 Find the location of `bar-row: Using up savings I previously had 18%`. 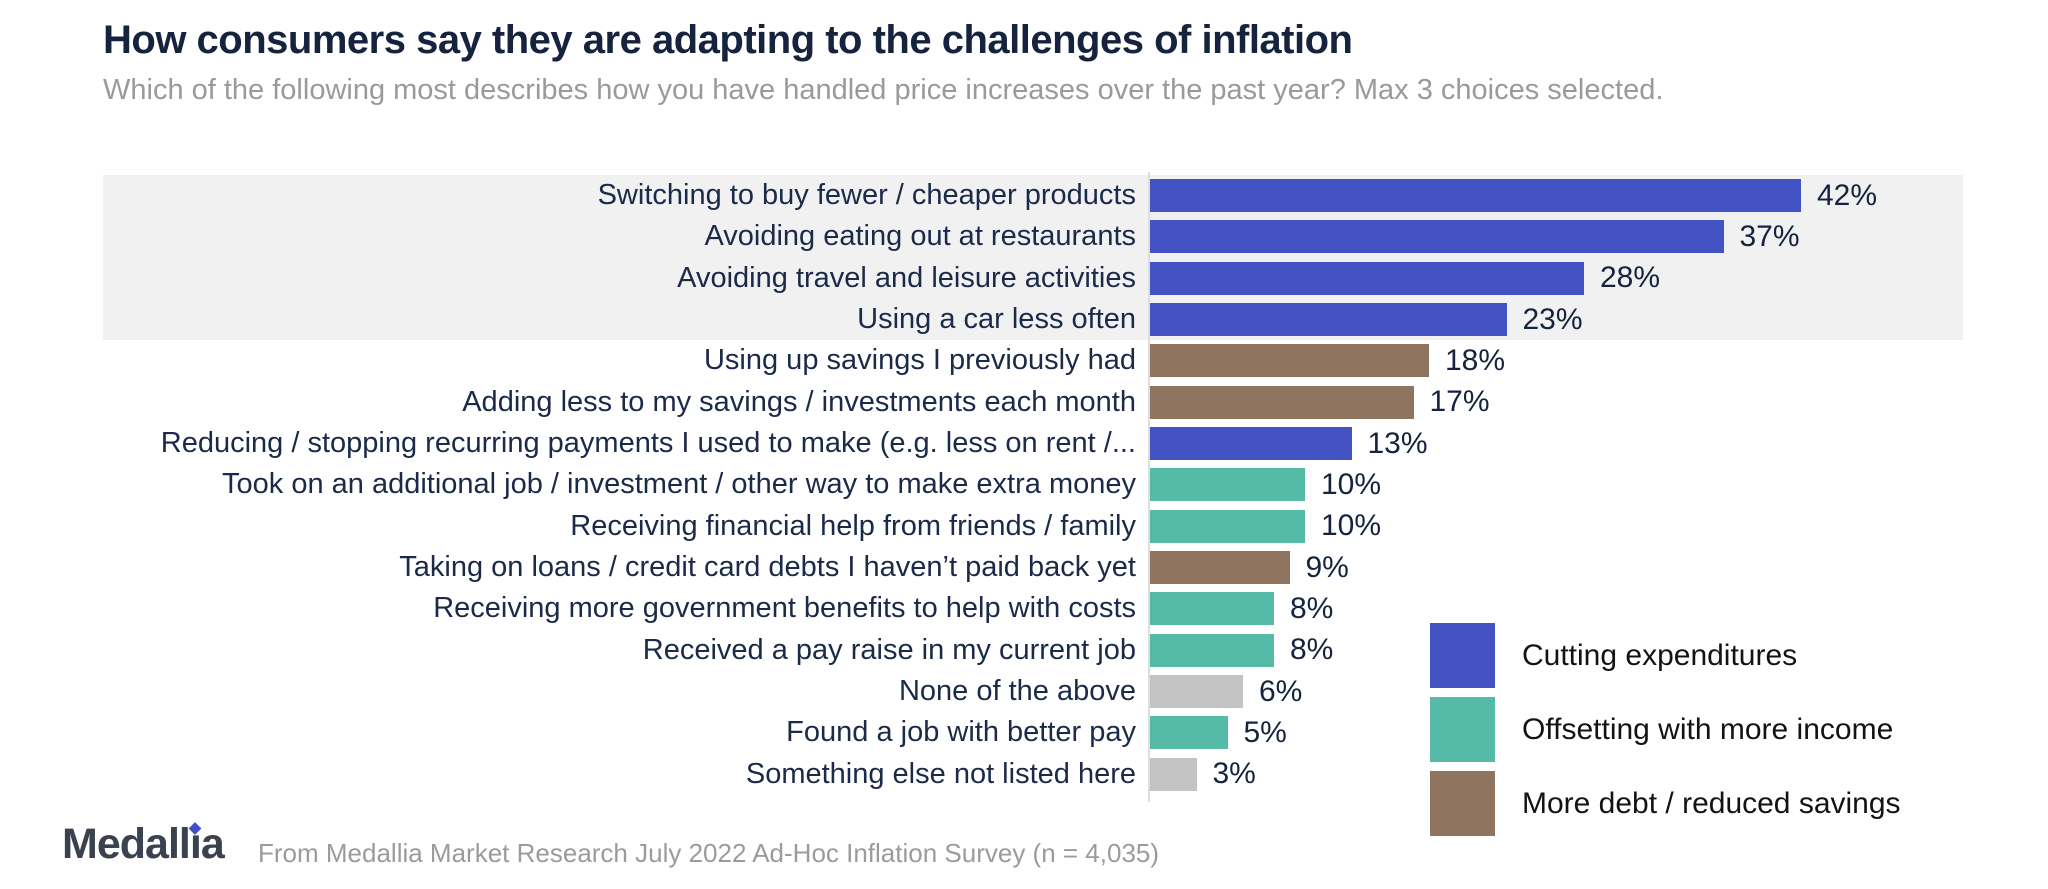

bar-row: Using up savings I previously had 18% is located at coordinates (1033, 360).